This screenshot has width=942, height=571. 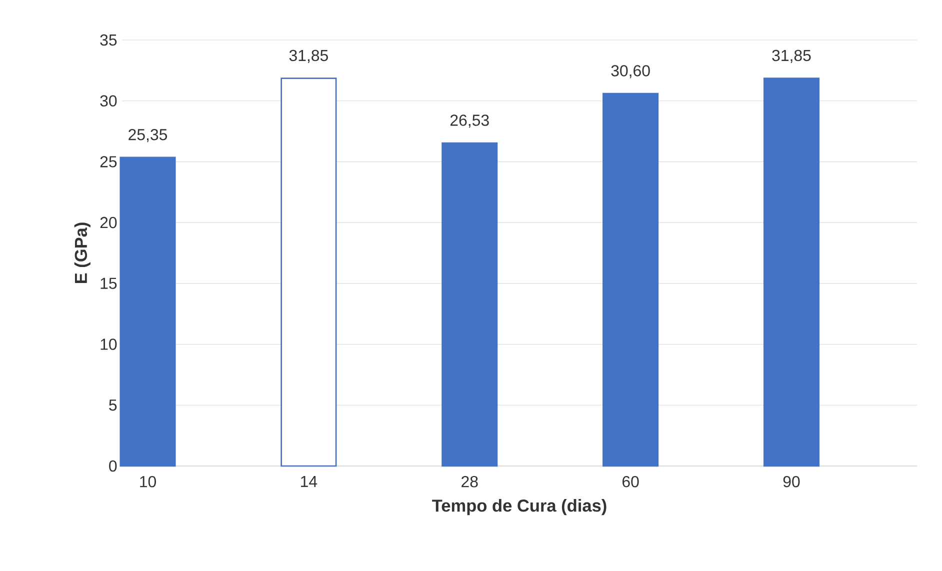 What do you see at coordinates (519, 507) in the screenshot?
I see `x-axis-title: Tempo de Cura (dias)` at bounding box center [519, 507].